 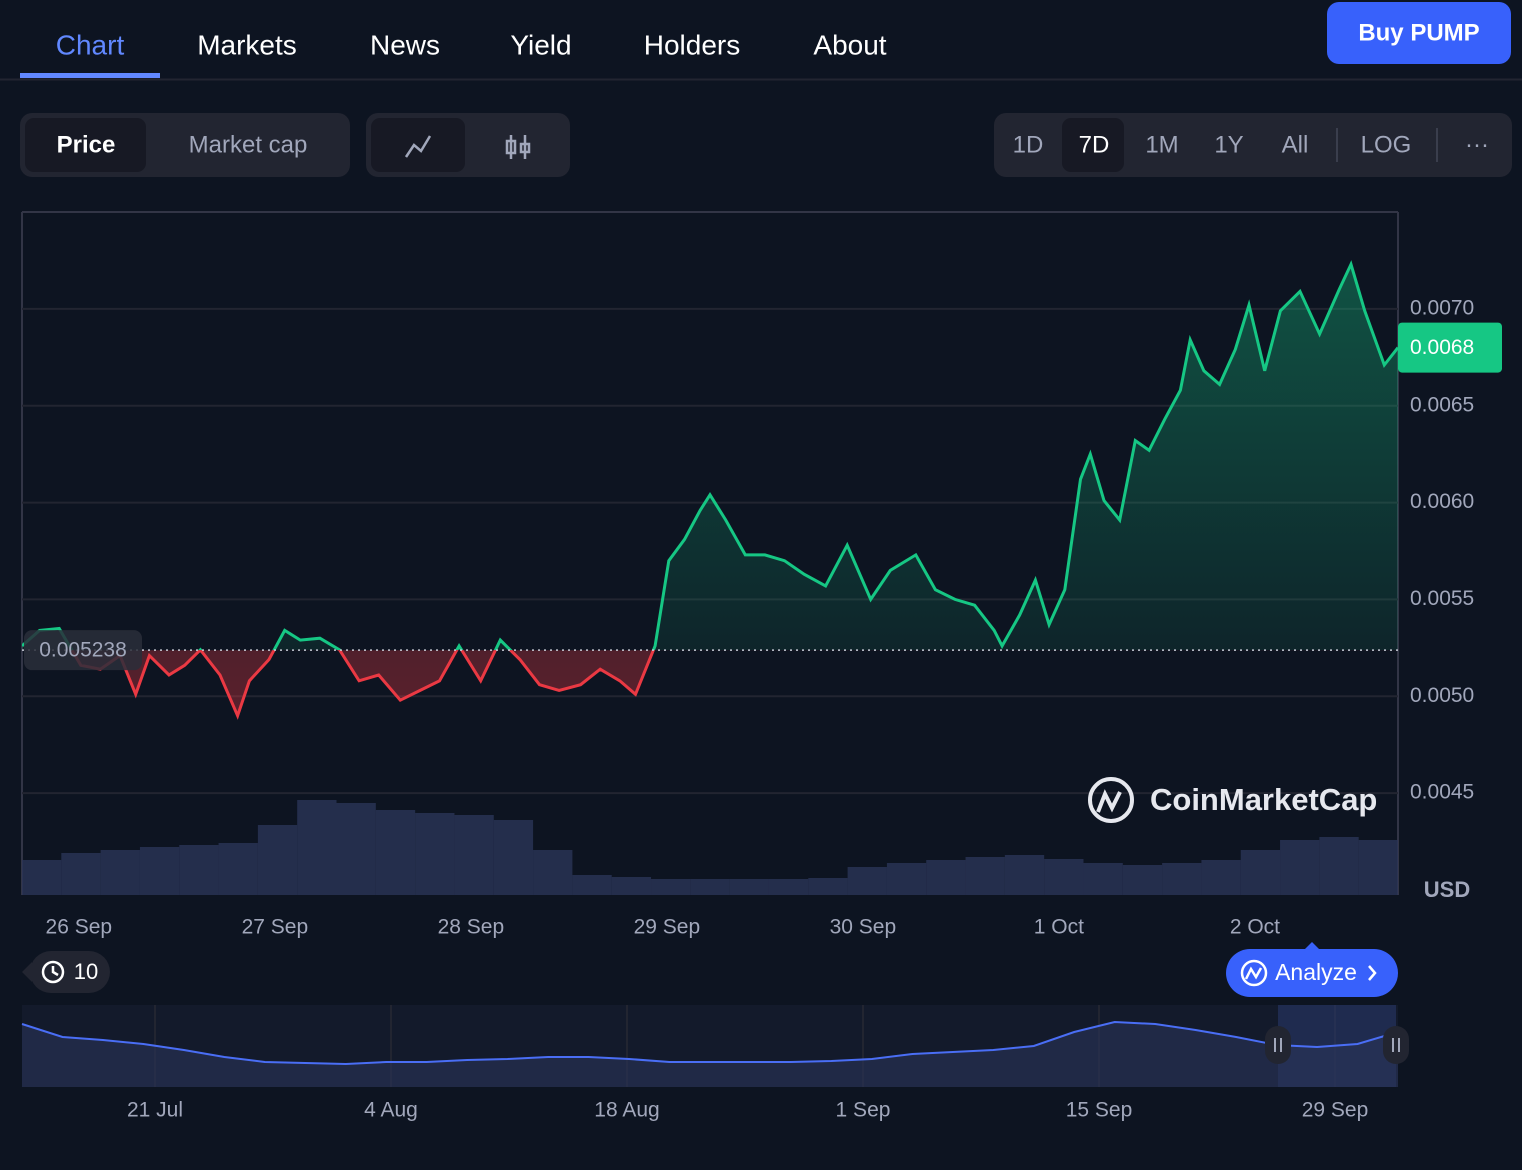 I want to click on buy-button-label: Buy PUMP, so click(x=1418, y=32).